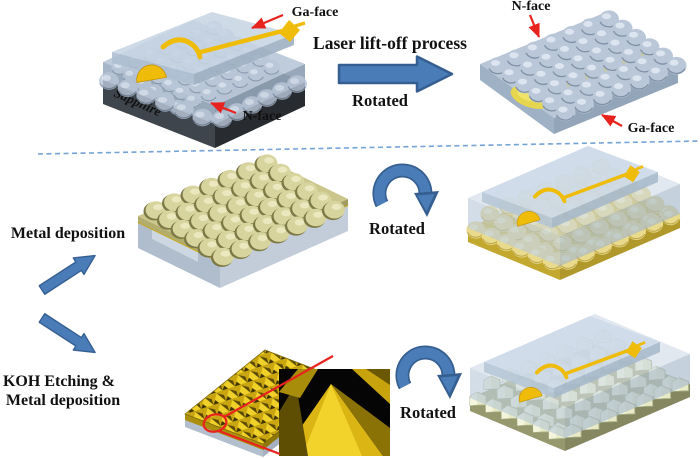 The image size is (700, 458). Describe the element at coordinates (397, 228) in the screenshot. I see `label-rotated-middle: Rotated` at that location.